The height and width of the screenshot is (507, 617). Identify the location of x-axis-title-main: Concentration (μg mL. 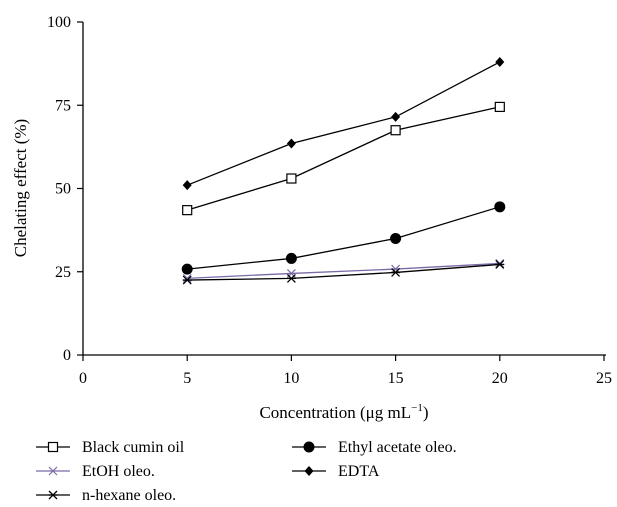
(335, 412).